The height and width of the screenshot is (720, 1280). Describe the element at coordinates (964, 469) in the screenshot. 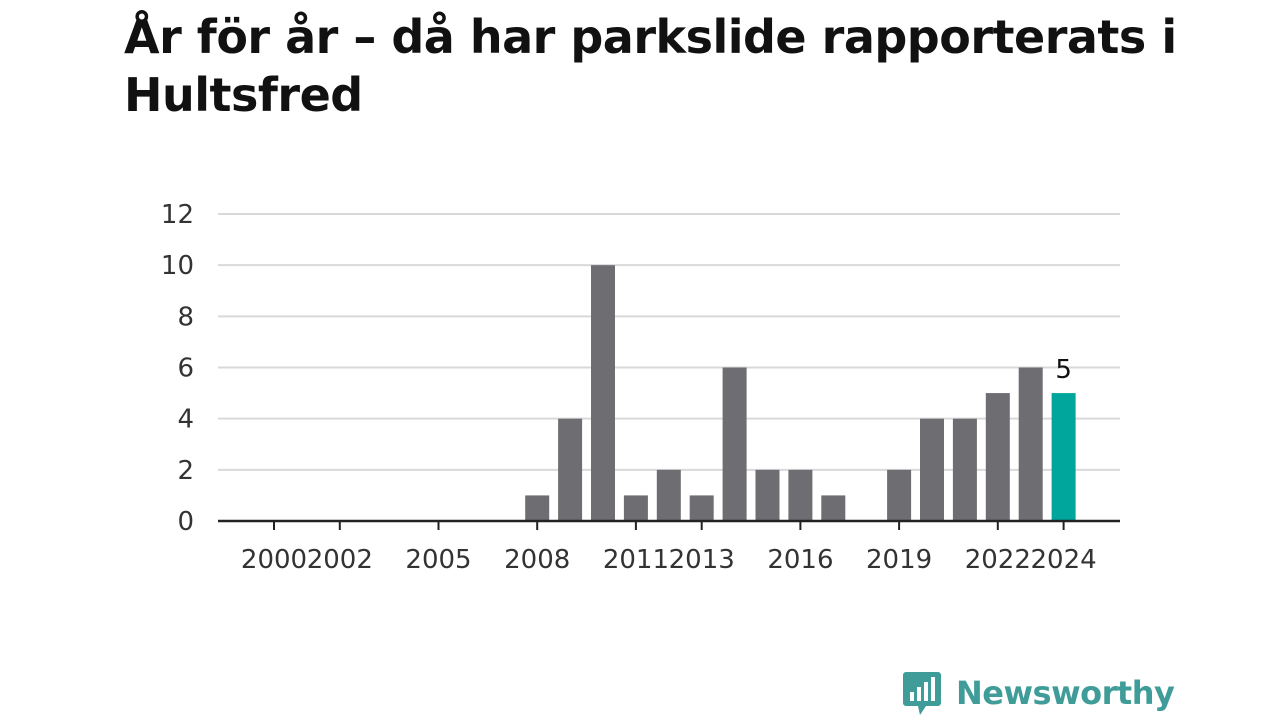

I see `bar-2021` at that location.